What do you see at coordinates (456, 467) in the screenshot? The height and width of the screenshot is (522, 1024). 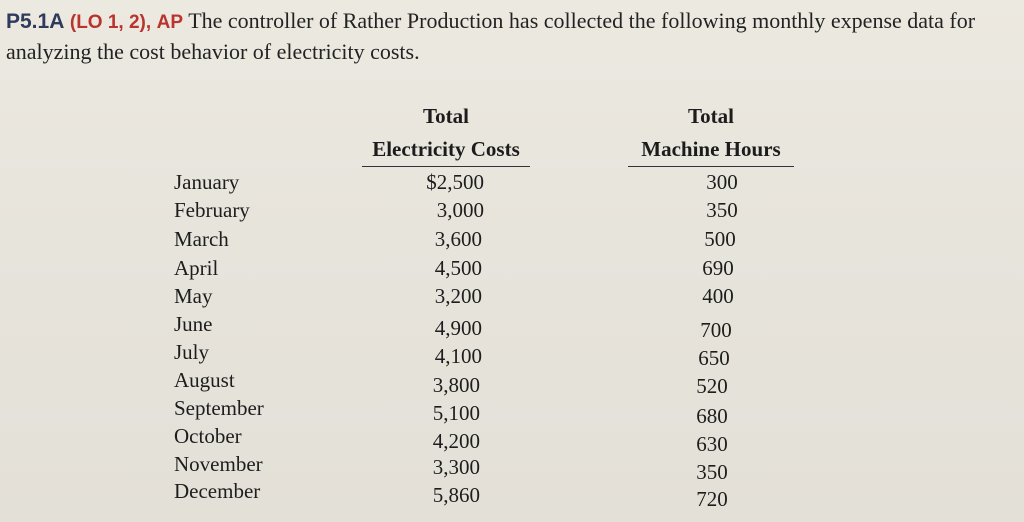 I see `cost-cell: 3,300` at bounding box center [456, 467].